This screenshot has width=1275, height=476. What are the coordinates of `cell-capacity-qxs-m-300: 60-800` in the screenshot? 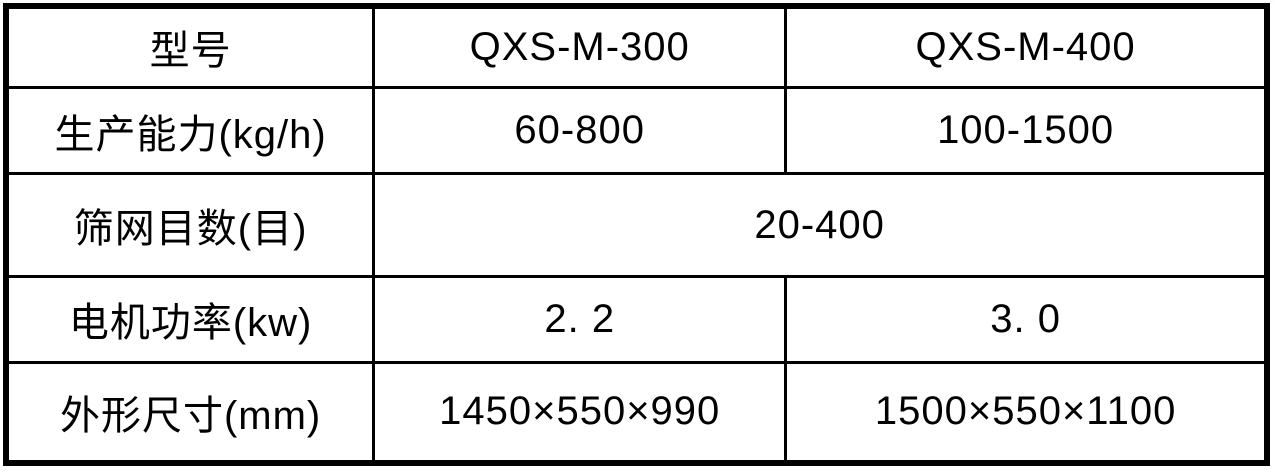 It's located at (580, 130).